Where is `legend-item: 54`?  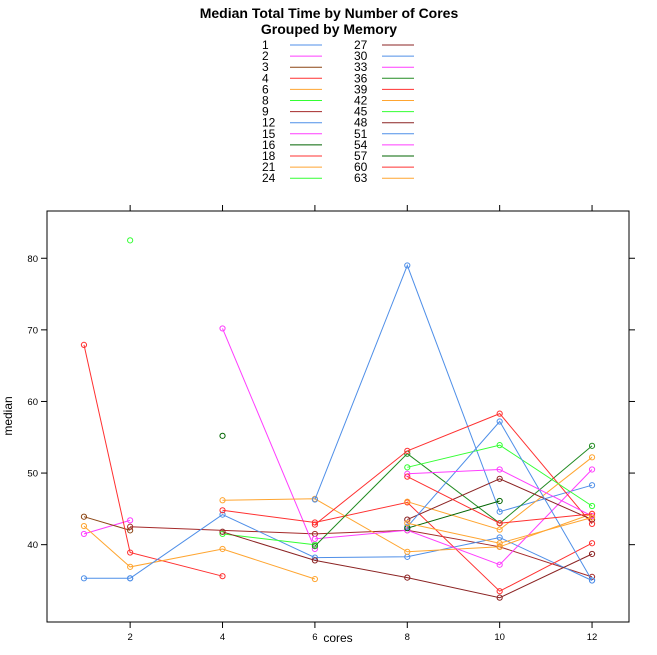 legend-item: 54 is located at coordinates (384, 145).